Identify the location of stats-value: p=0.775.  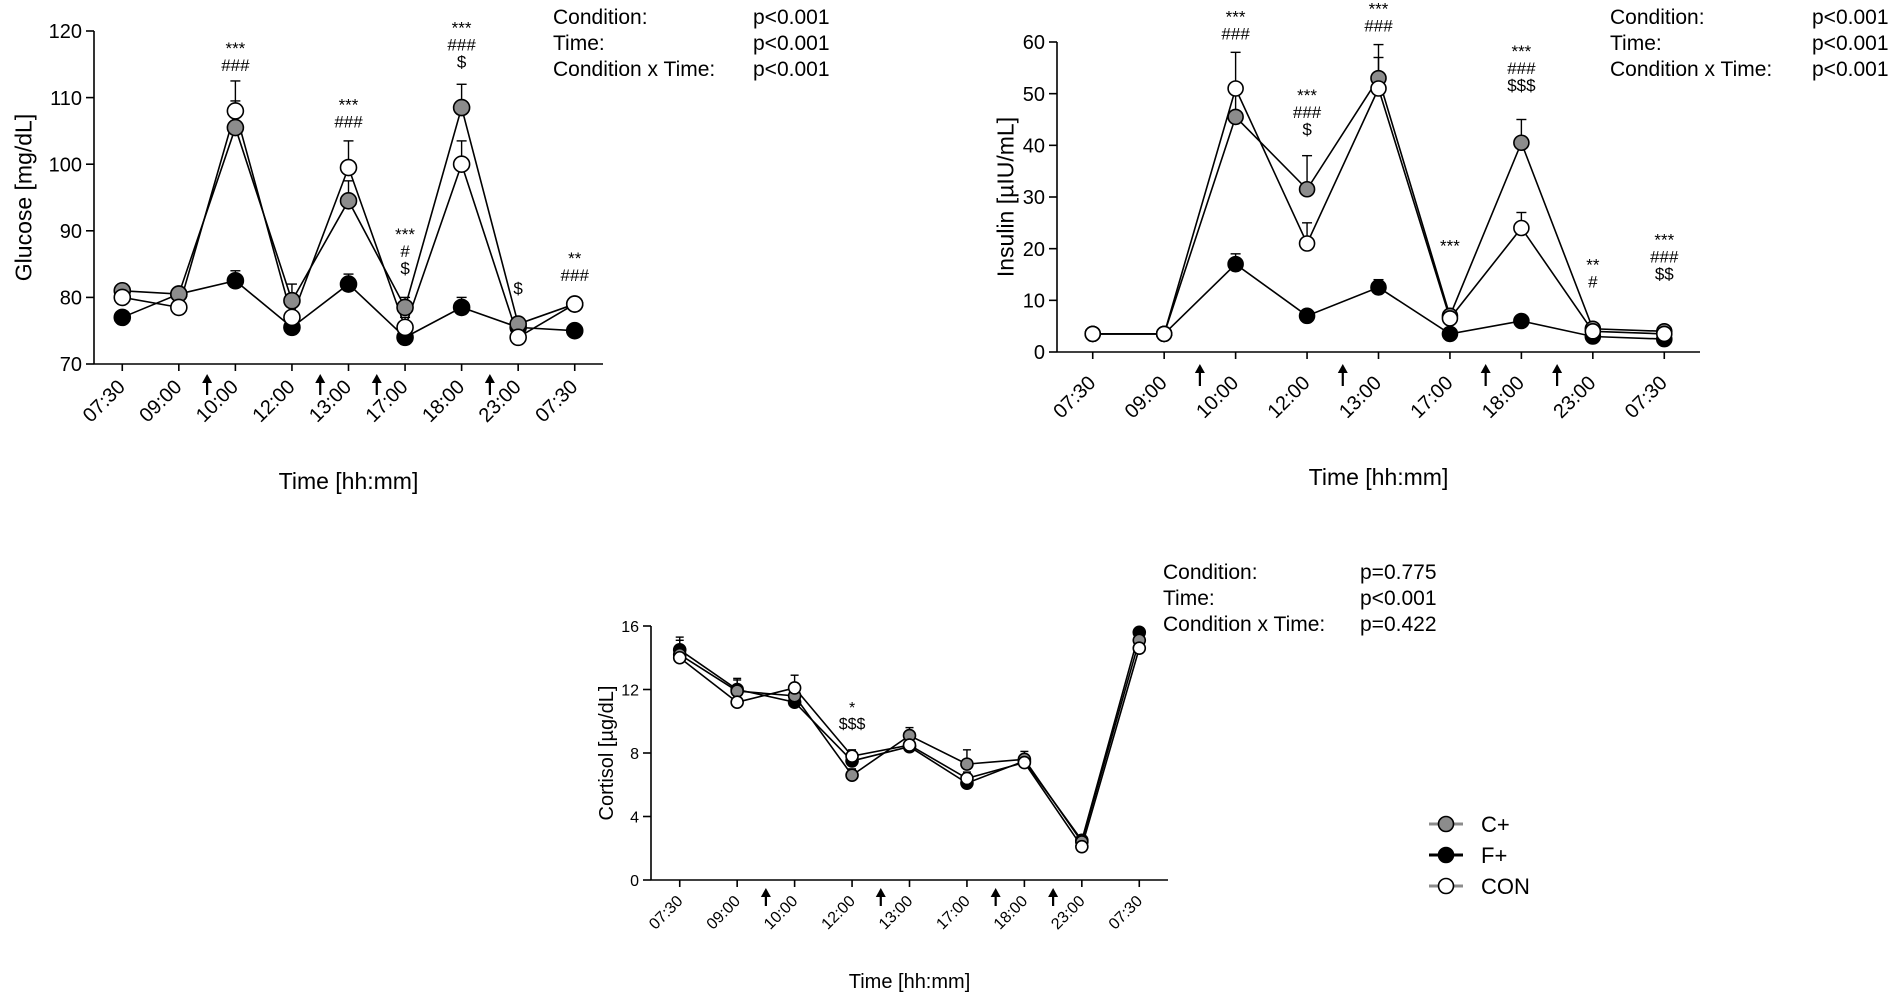
(1398, 572).